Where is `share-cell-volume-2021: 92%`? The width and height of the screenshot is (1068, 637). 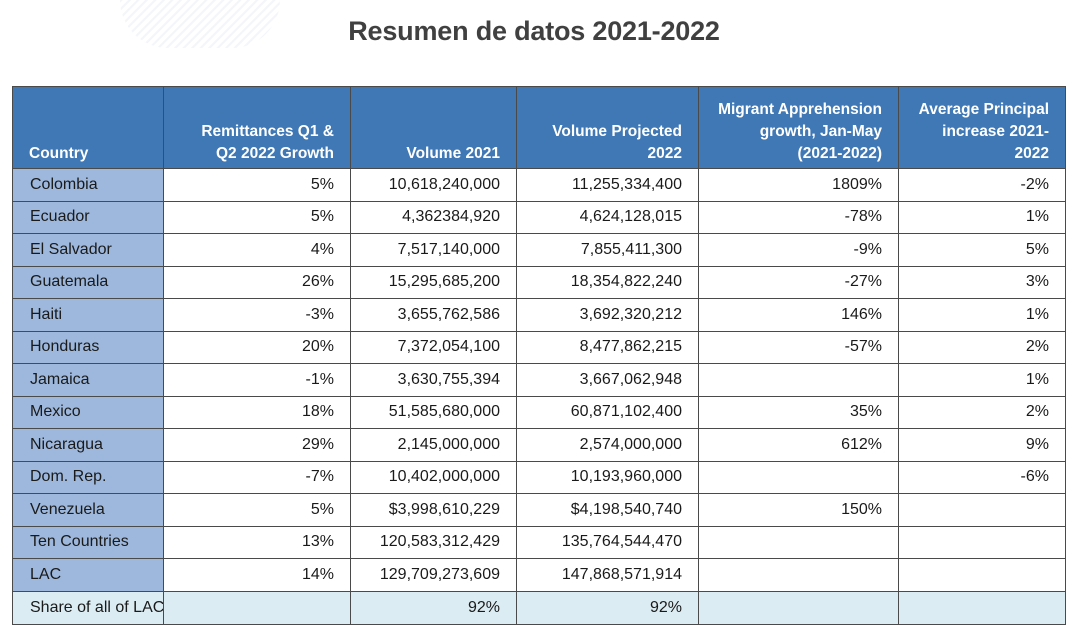
share-cell-volume-2021: 92% is located at coordinates (433, 607).